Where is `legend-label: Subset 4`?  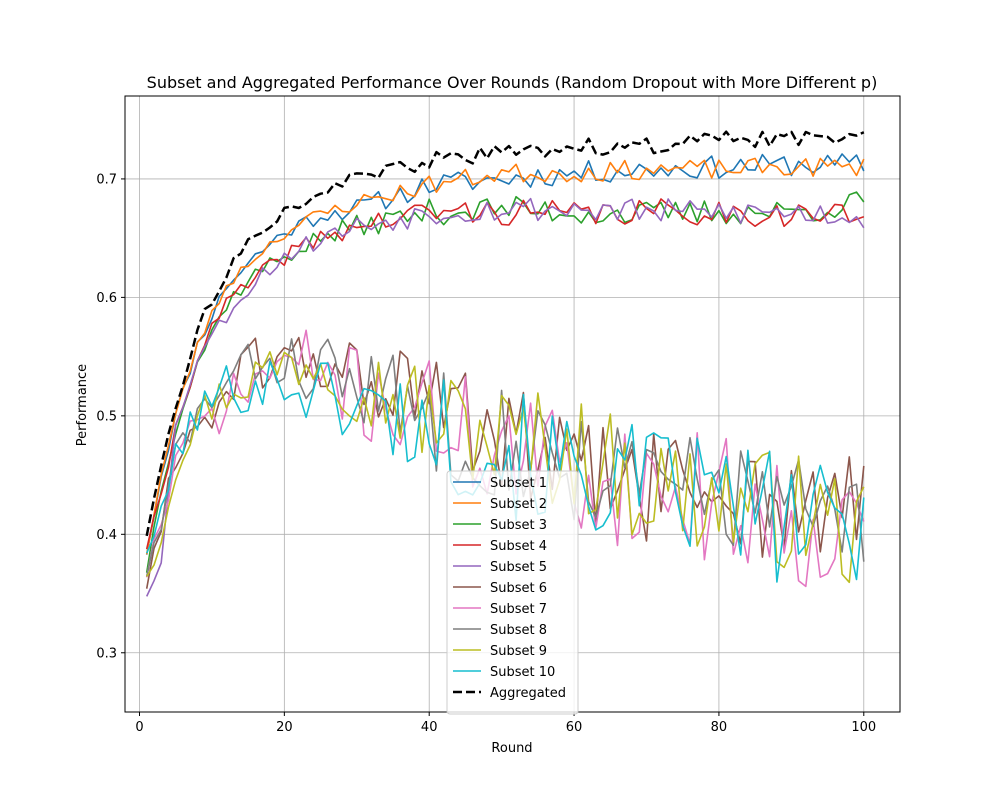
legend-label: Subset 4 is located at coordinates (518, 546).